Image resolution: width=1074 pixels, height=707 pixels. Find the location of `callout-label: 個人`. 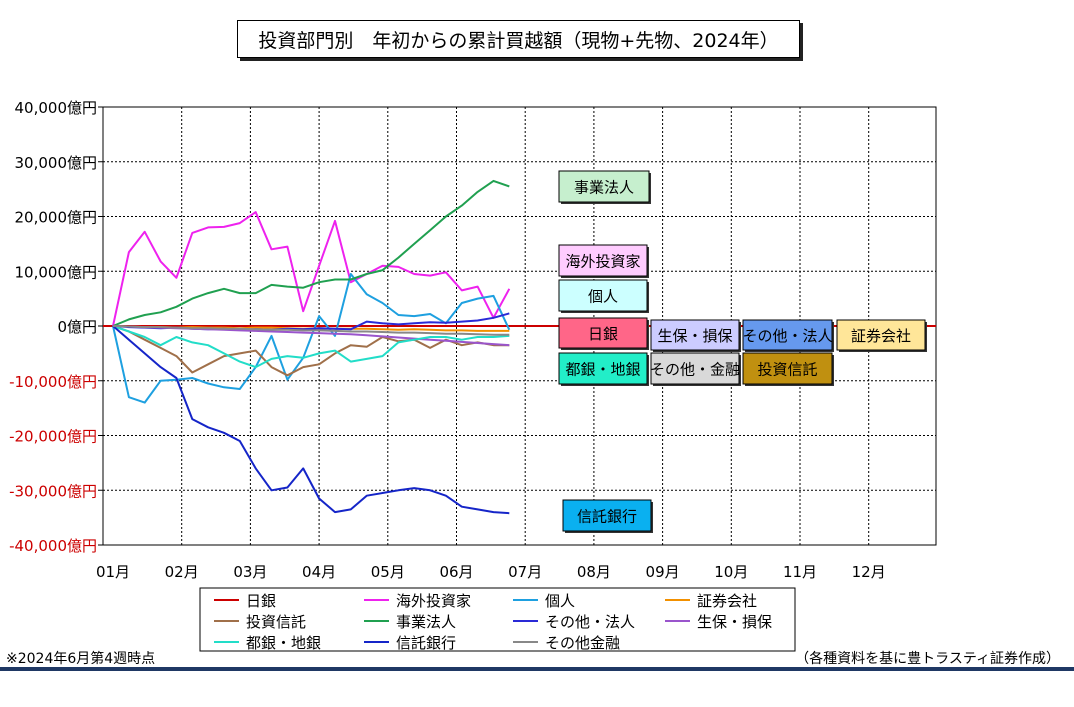

callout-label: 個人 is located at coordinates (603, 297).